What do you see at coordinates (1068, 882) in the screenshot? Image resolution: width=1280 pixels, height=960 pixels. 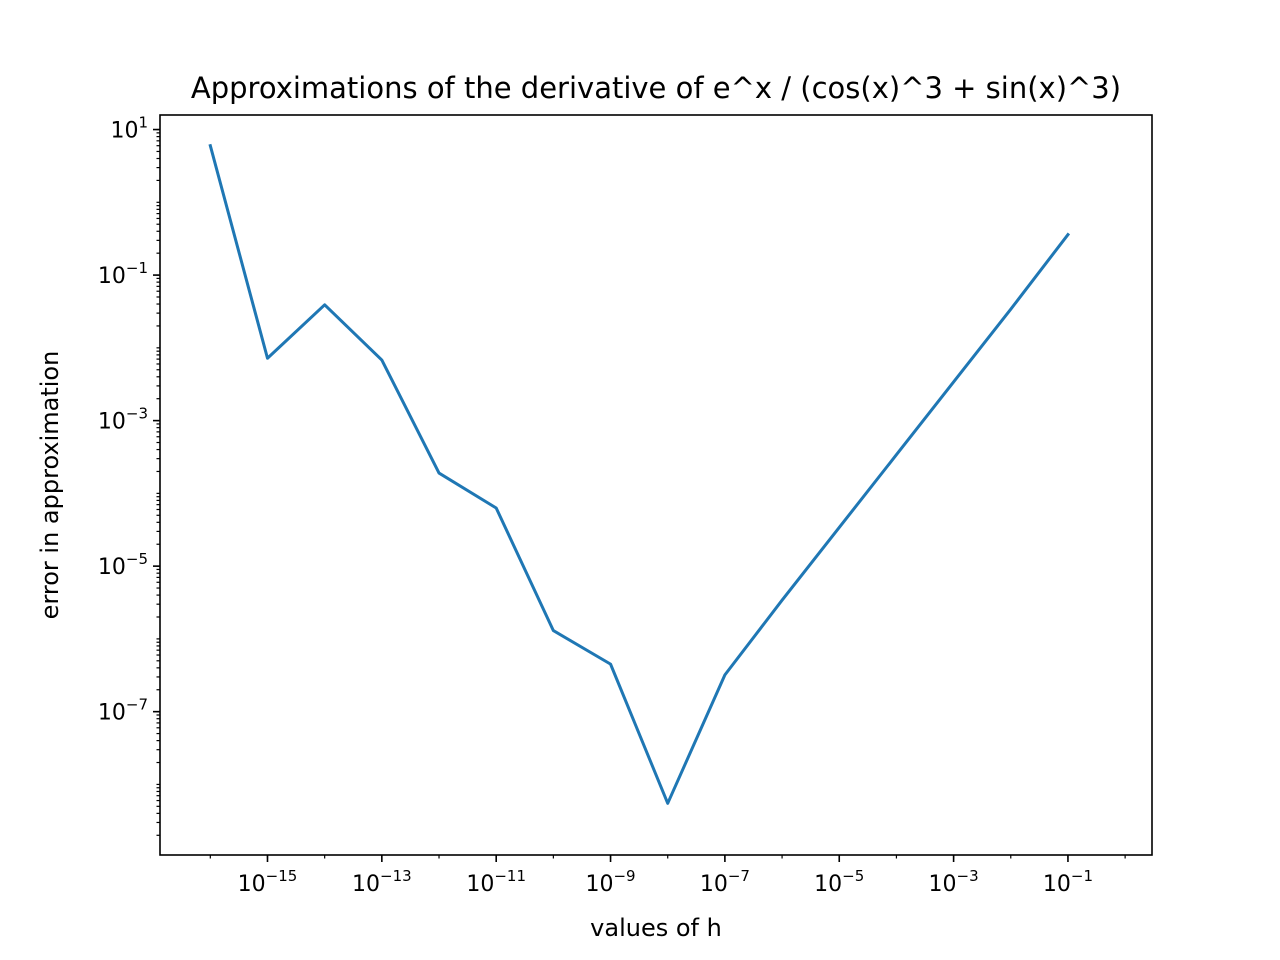 I see `x-tick-label: 10⁻¹` at bounding box center [1068, 882].